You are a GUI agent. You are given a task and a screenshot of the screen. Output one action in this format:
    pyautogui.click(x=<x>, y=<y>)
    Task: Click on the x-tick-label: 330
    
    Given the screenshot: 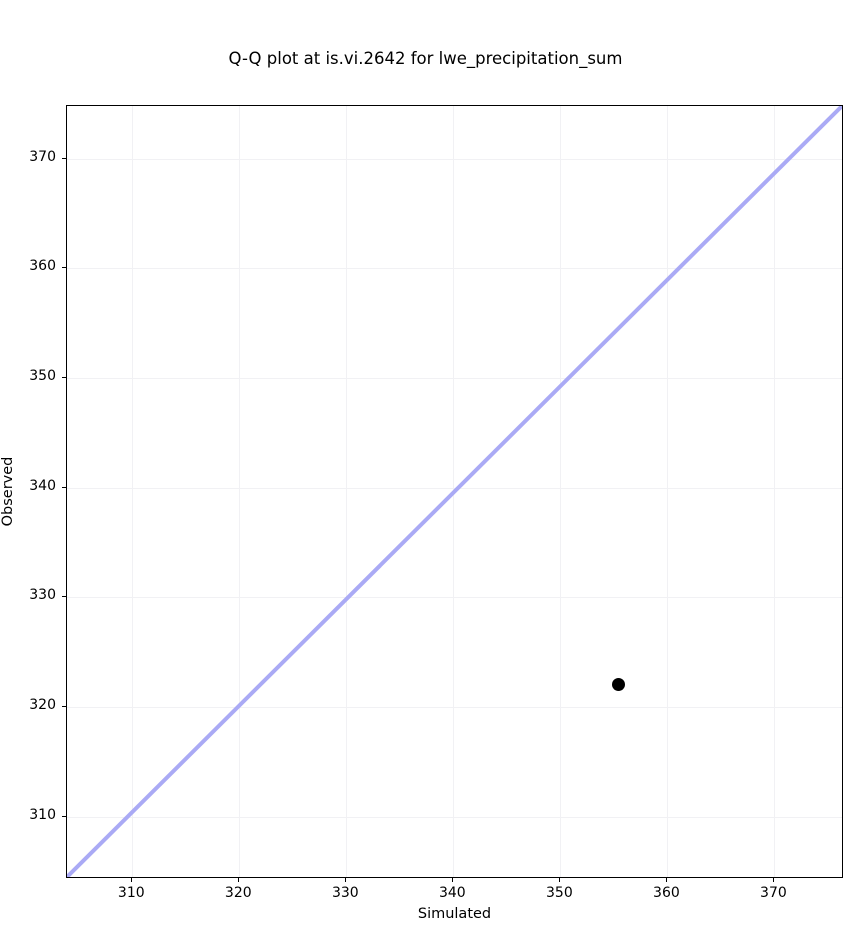 What is the action you would take?
    pyautogui.click(x=345, y=893)
    